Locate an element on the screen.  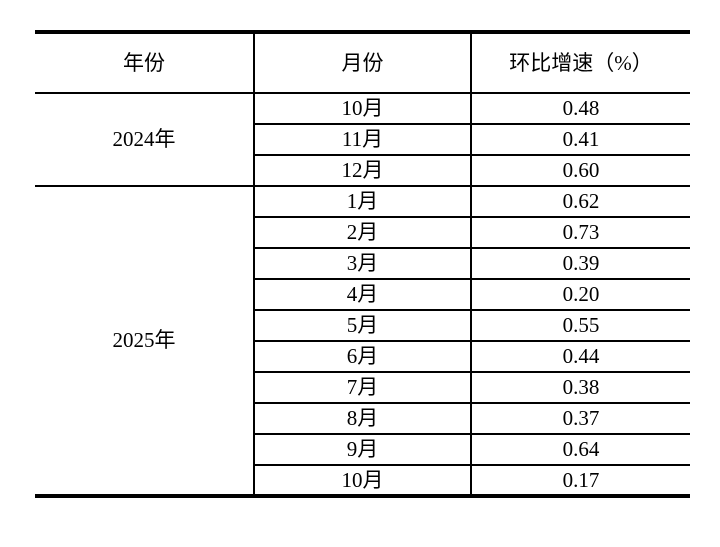
month-cell: 9月 is located at coordinates (362, 450).